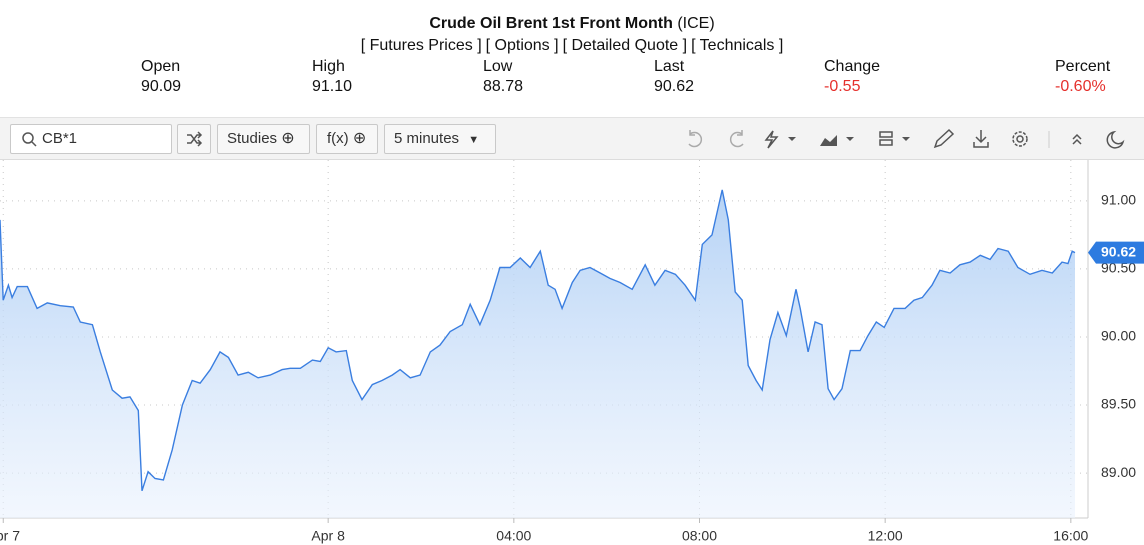 This screenshot has width=1144, height=545. Describe the element at coordinates (780, 139) in the screenshot. I see `draw-tools` at that location.